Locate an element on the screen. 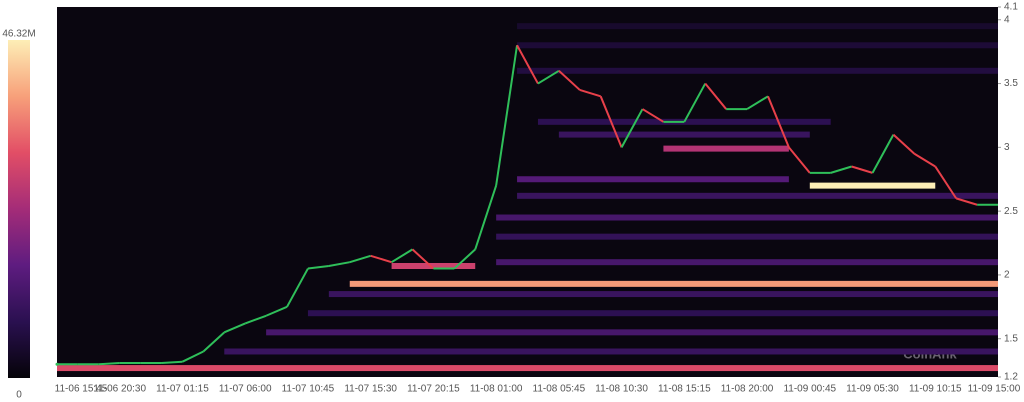  x-tick-label: 11-08 01:00 is located at coordinates (496, 389).